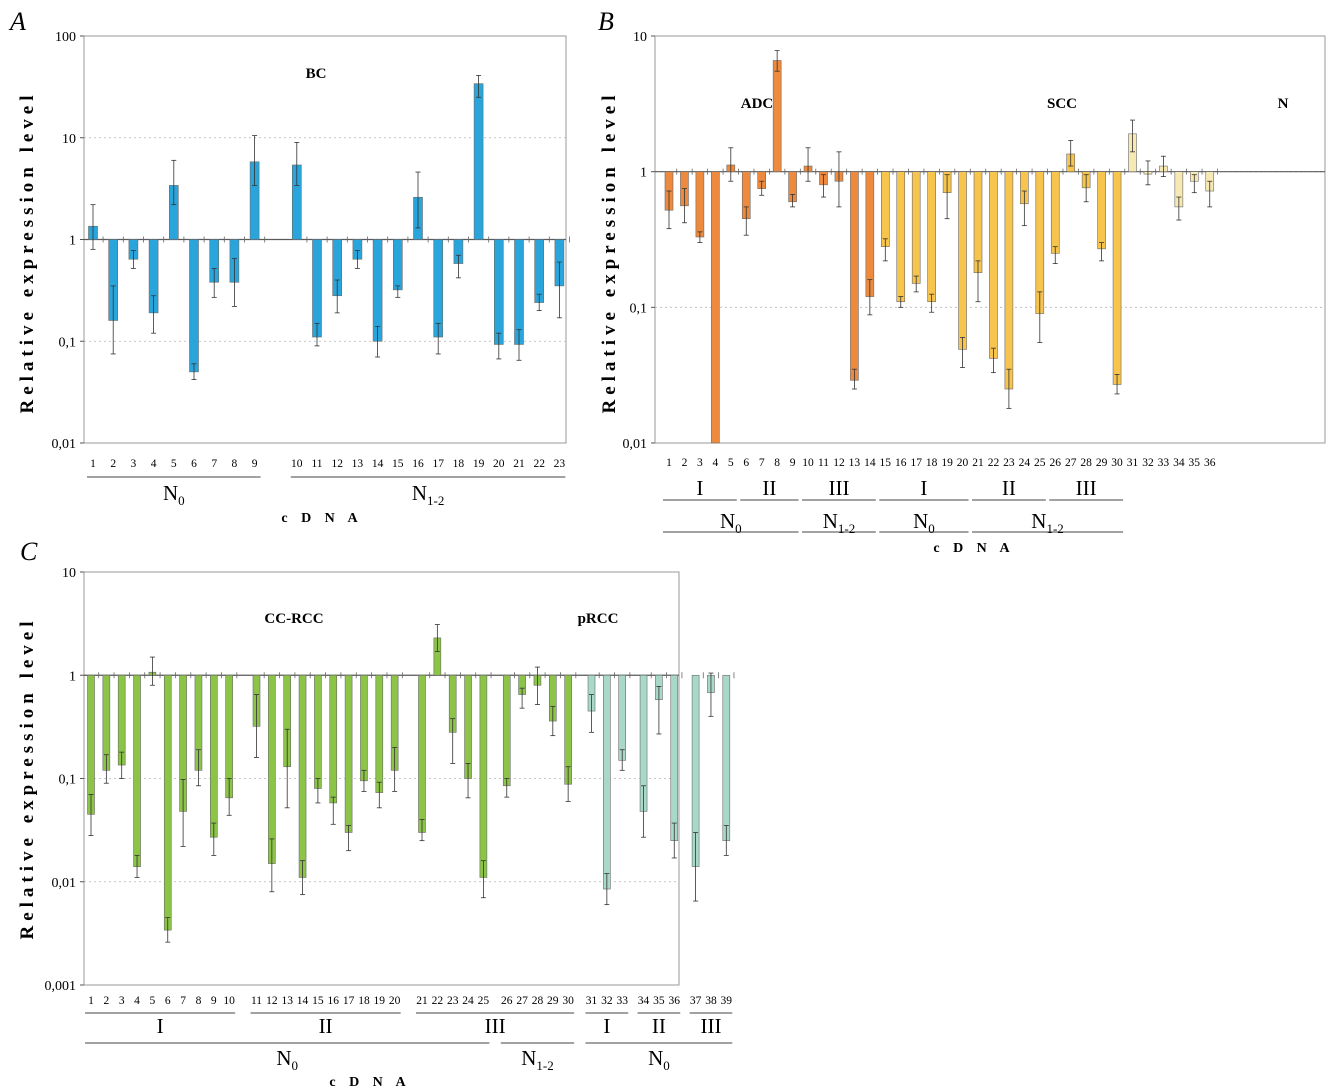 The width and height of the screenshot is (1330, 1091). What do you see at coordinates (1062, 104) in the screenshot?
I see `series-annotation: SCC` at bounding box center [1062, 104].